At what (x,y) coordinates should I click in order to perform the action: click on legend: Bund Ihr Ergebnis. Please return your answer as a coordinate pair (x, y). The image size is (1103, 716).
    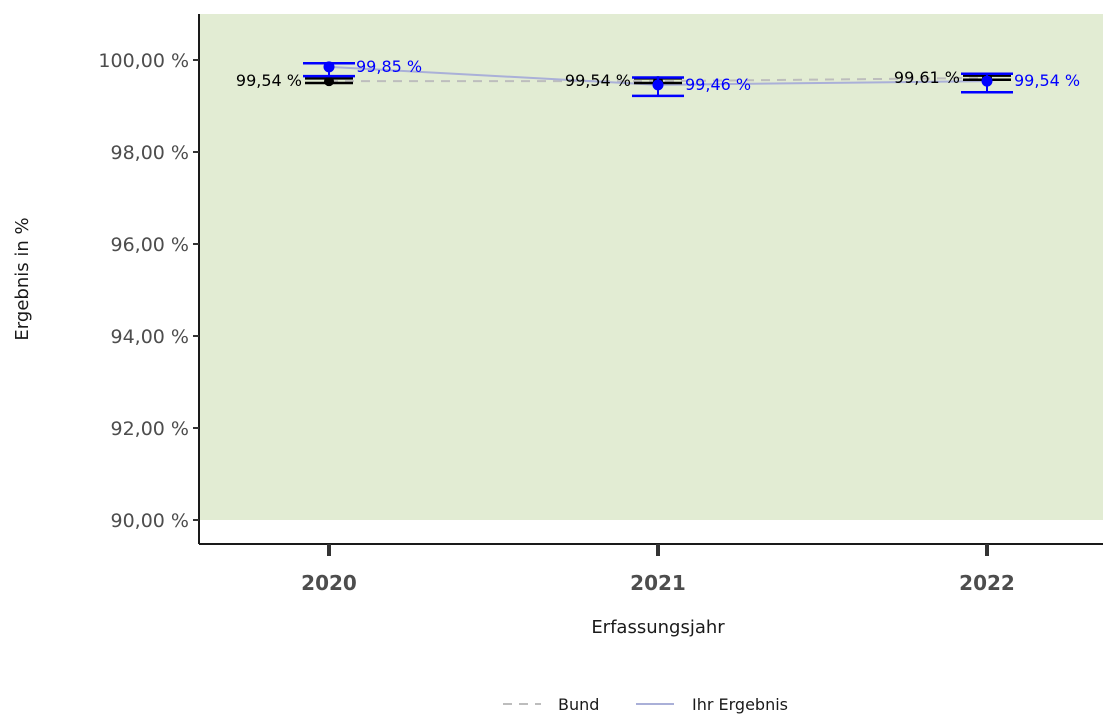
    Looking at the image, I should click on (645, 704).